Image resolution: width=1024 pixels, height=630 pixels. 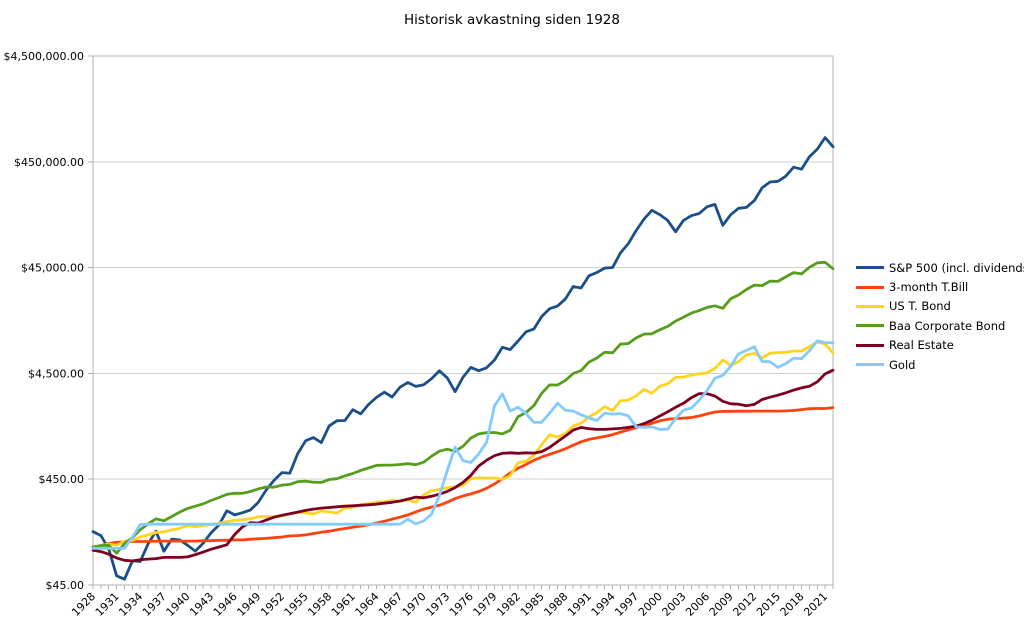 What do you see at coordinates (940, 364) in the screenshot?
I see `legend-item-gold: Gold` at bounding box center [940, 364].